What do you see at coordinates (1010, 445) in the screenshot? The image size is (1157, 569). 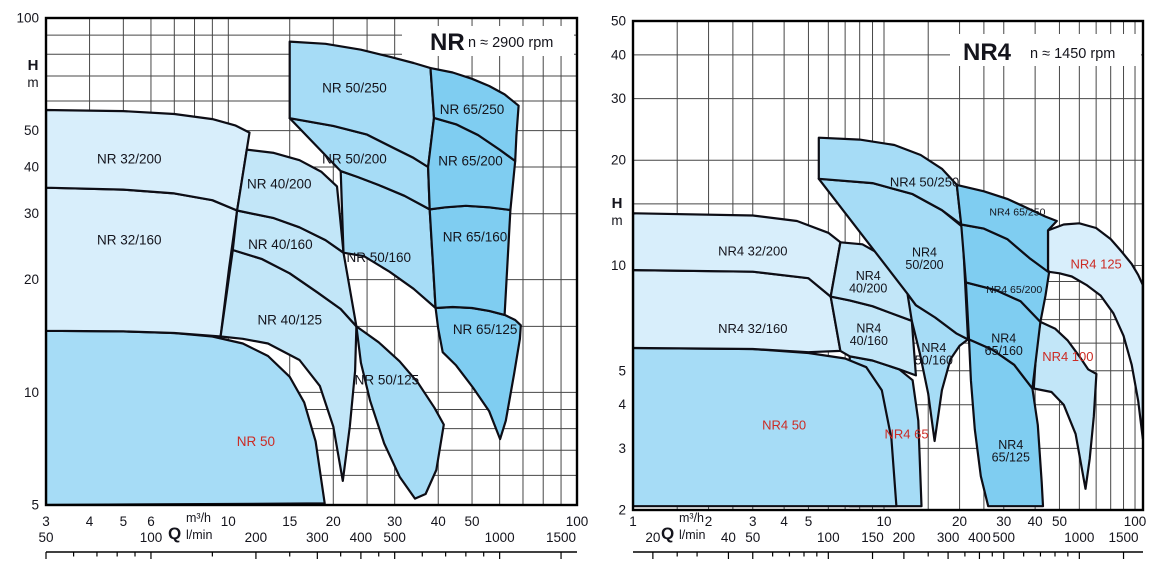 I see `region-label-nr4-65-125-line1: NR4` at bounding box center [1010, 445].